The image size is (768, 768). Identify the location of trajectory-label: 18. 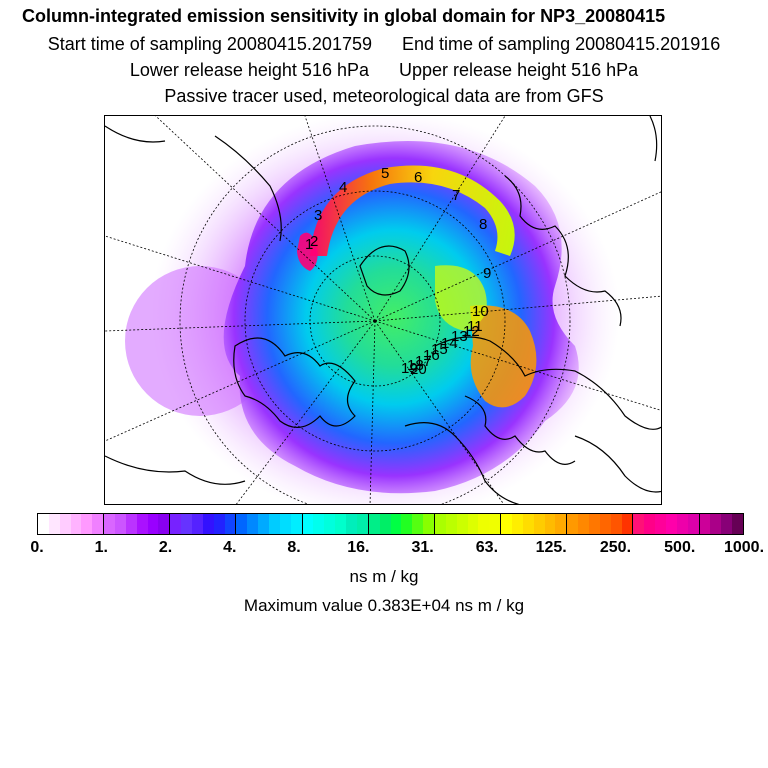
(415, 365).